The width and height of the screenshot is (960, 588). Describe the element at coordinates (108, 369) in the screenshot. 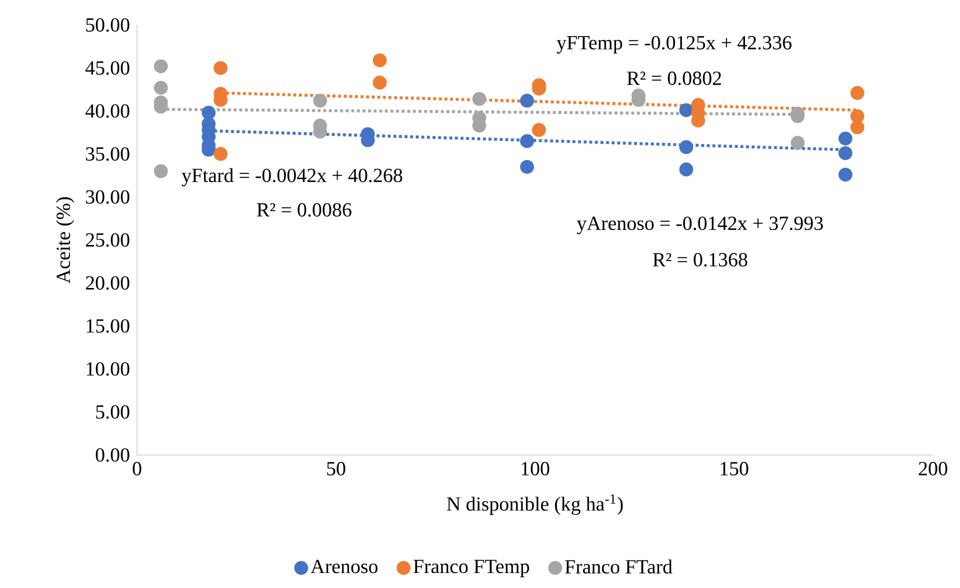

I see `y-tick-label: 10.00` at that location.